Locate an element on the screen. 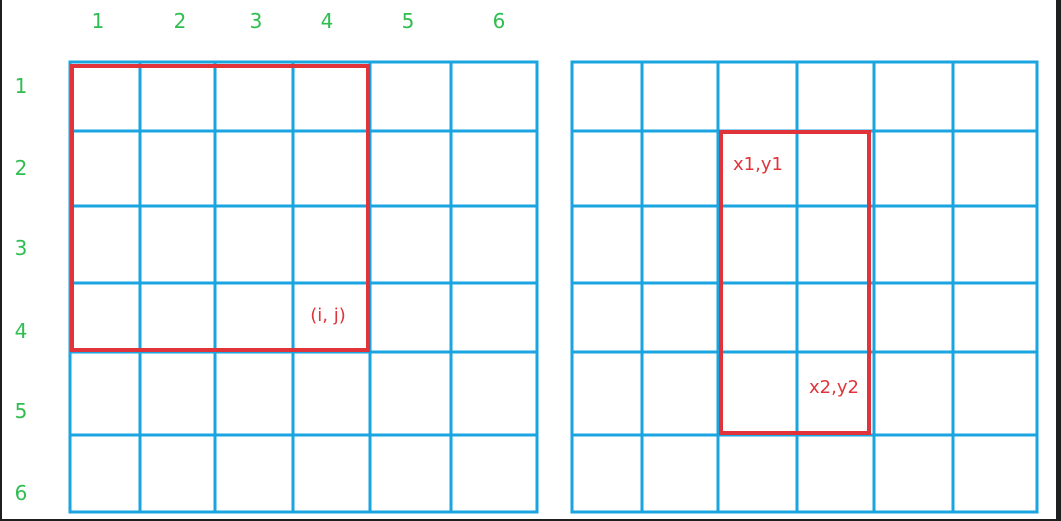 This screenshot has height=521, width=1061. row-label-4: 4 is located at coordinates (21, 331).